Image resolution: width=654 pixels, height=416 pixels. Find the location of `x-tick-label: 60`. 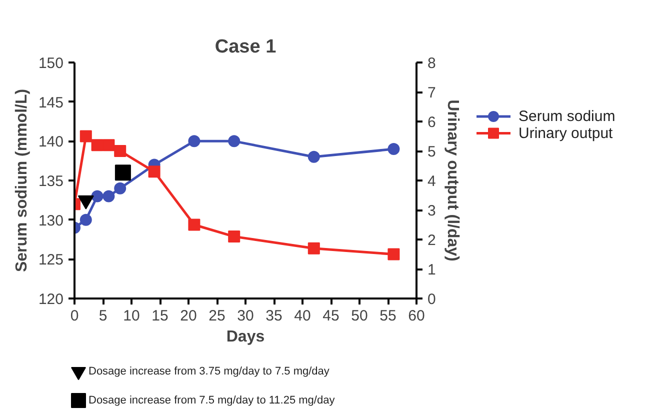

x-tick-label: 60 is located at coordinates (416, 316).